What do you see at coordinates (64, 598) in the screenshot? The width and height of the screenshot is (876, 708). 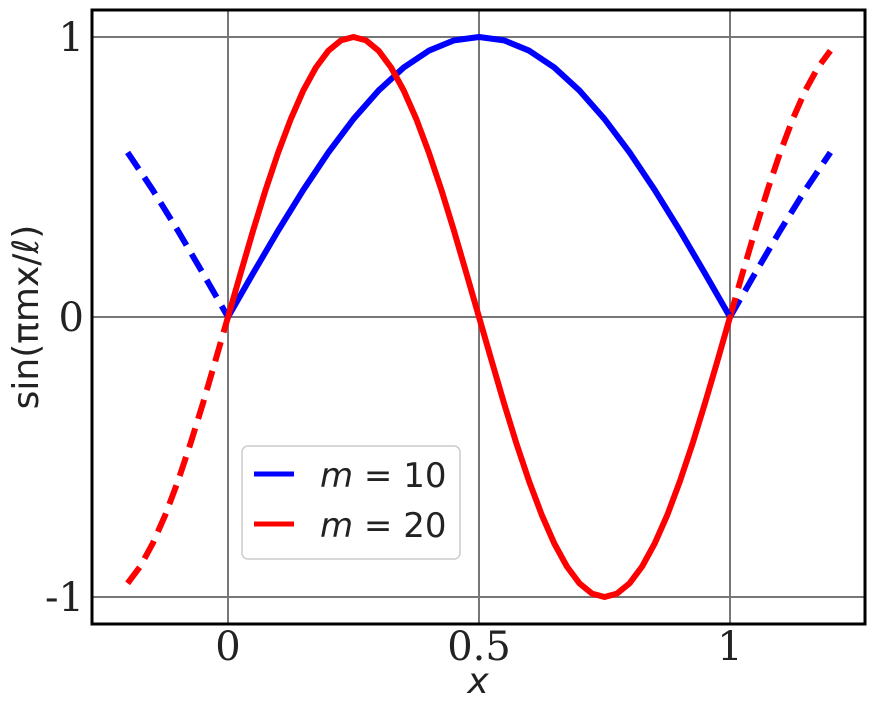 I see `y-tick-label-0: -1` at bounding box center [64, 598].